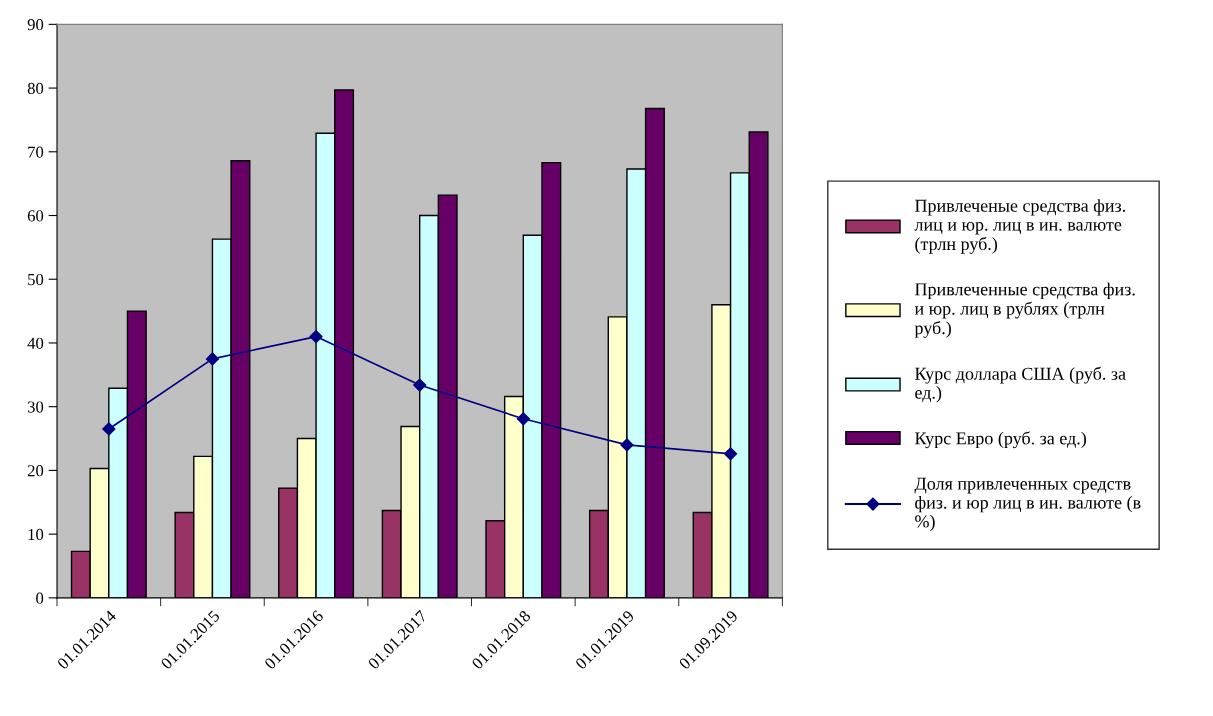 The width and height of the screenshot is (1213, 716). Describe the element at coordinates (35, 88) in the screenshot. I see `y-tick-label: 80` at that location.